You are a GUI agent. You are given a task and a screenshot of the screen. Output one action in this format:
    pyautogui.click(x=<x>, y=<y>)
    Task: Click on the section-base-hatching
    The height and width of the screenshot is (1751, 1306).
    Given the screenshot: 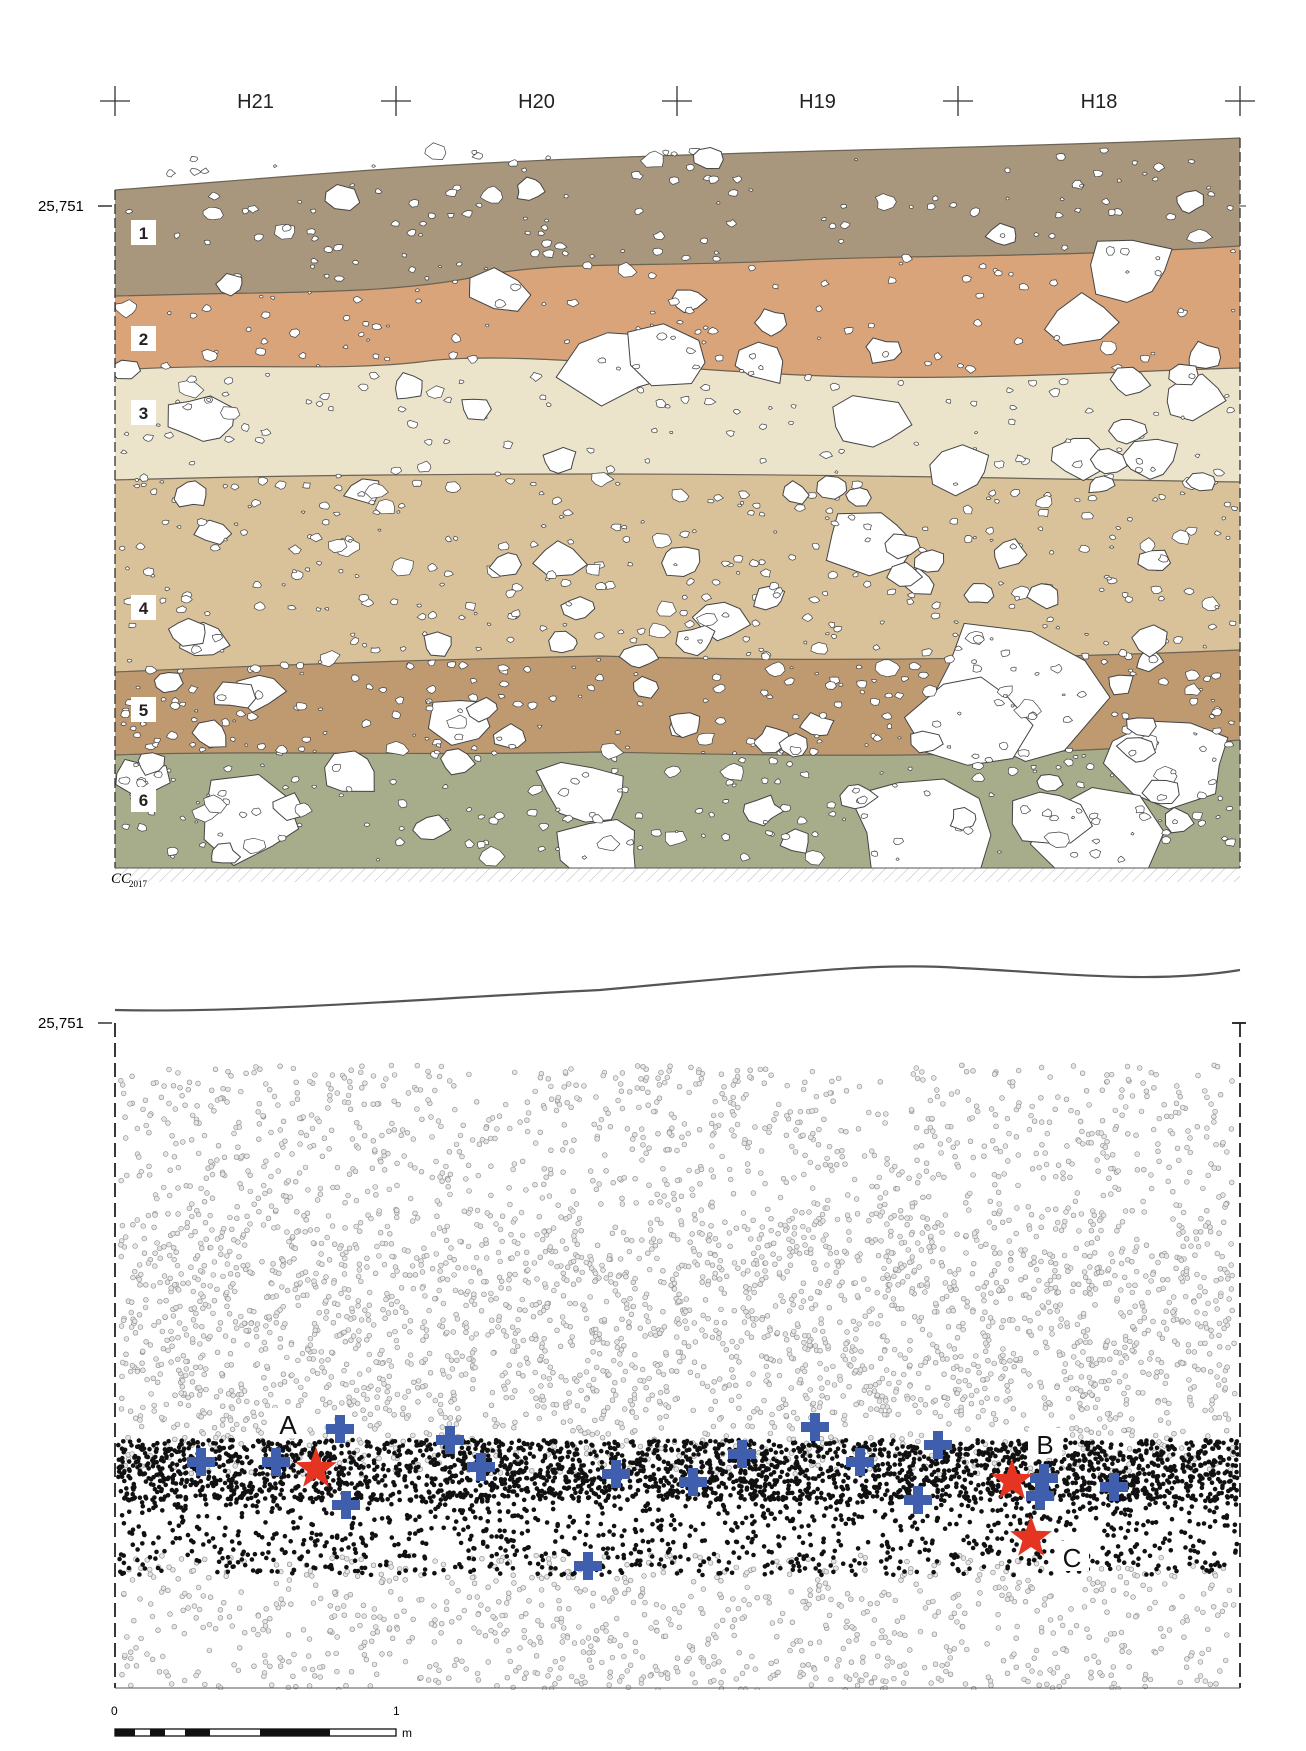 What is the action you would take?
    pyautogui.click(x=677, y=875)
    